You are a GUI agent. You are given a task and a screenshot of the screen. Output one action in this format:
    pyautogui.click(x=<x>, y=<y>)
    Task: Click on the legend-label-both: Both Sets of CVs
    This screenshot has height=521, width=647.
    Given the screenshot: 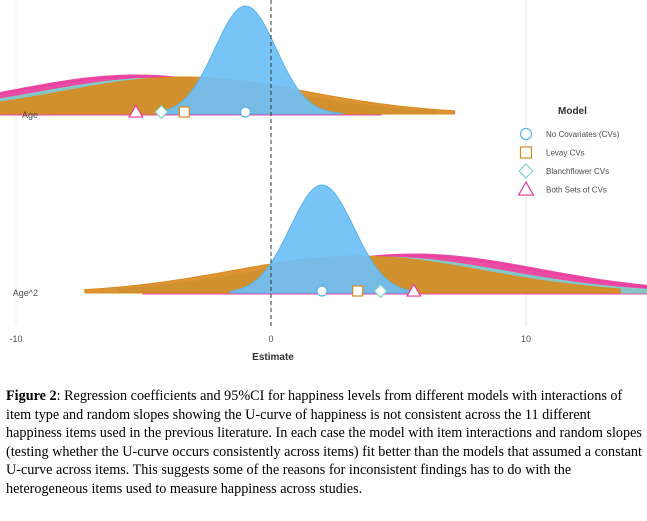 What is the action you would take?
    pyautogui.click(x=576, y=190)
    